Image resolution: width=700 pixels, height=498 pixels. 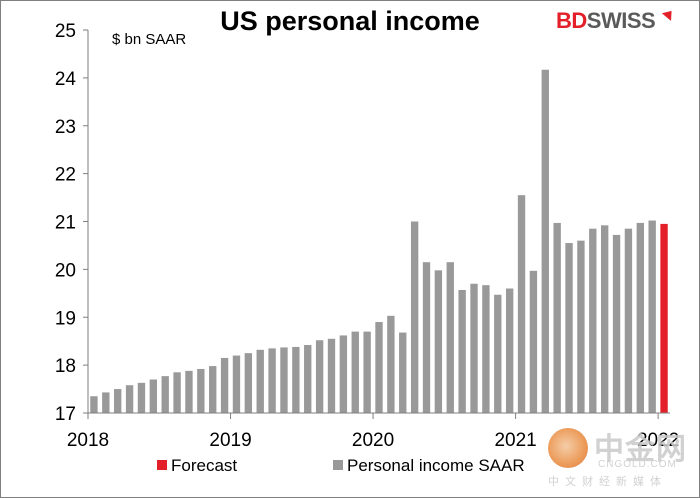 I want to click on x-tick-label-1: 2019, so click(x=230, y=440).